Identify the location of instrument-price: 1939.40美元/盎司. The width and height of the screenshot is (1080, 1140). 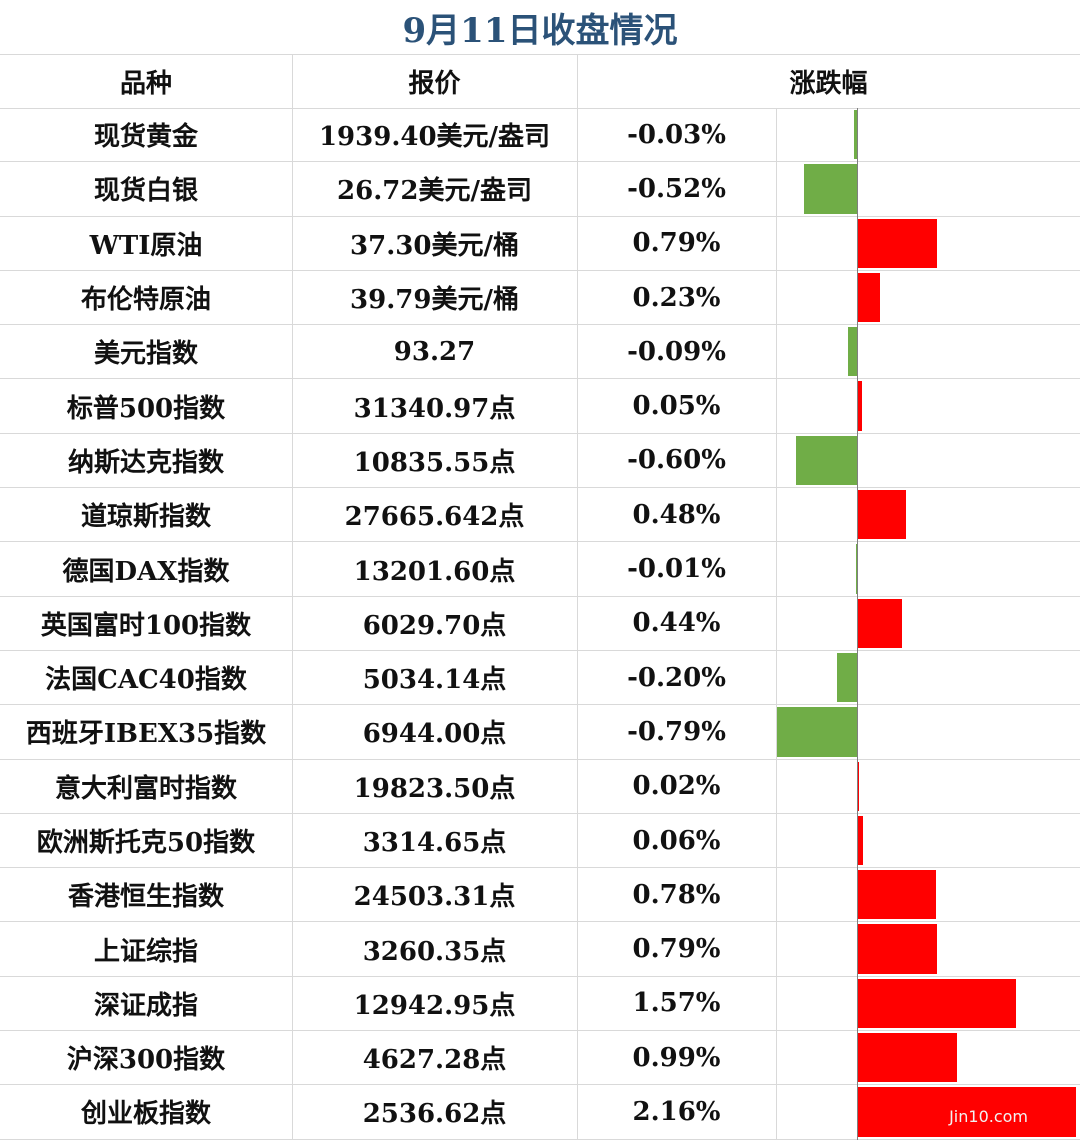
(434, 137).